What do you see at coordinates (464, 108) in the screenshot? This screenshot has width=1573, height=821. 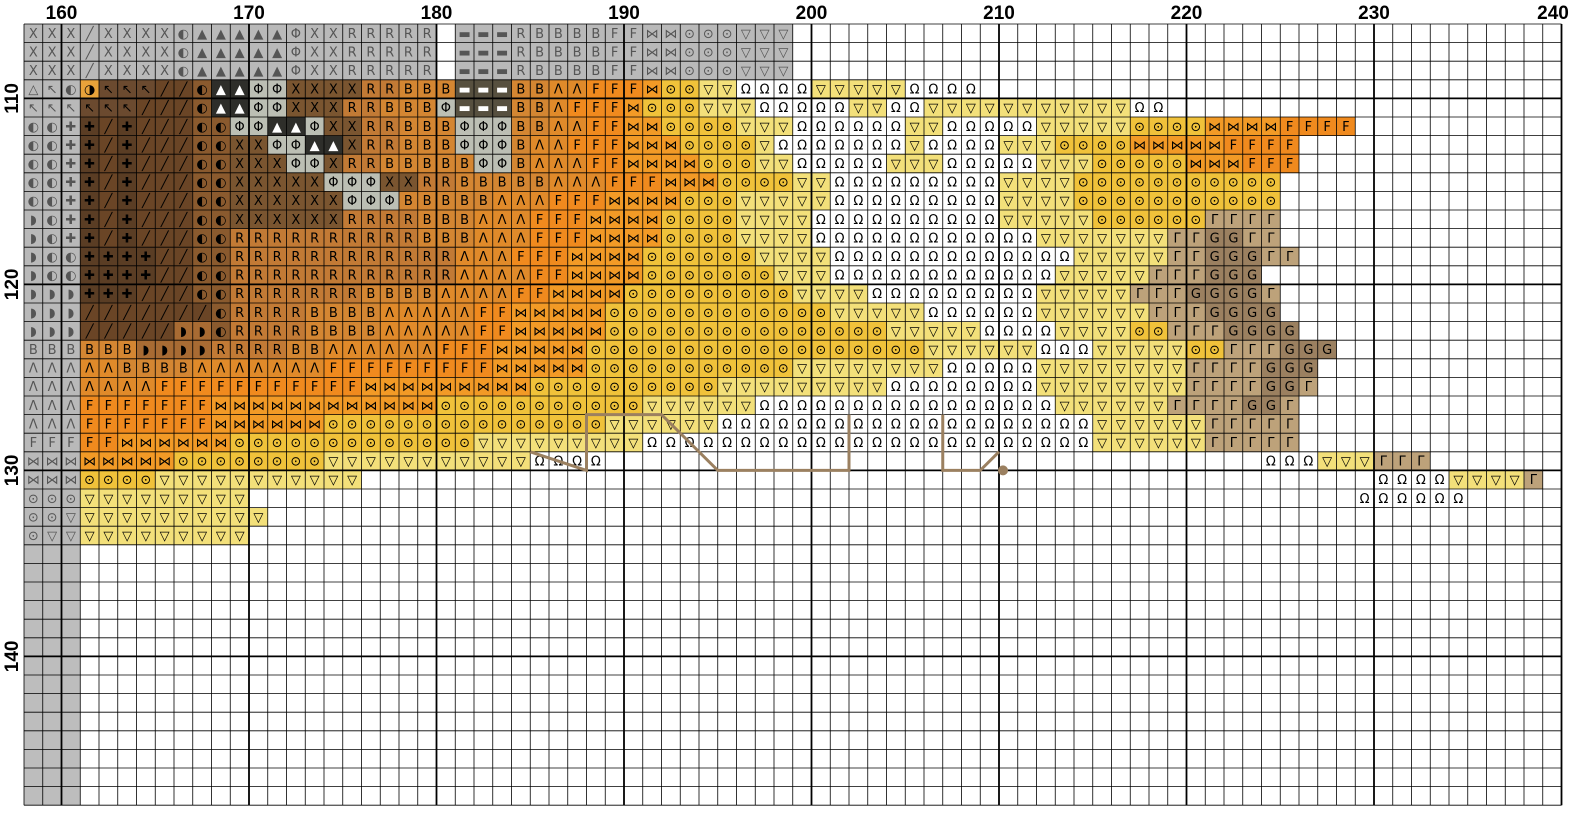 I see `stitch-symbol: ▬` at bounding box center [464, 108].